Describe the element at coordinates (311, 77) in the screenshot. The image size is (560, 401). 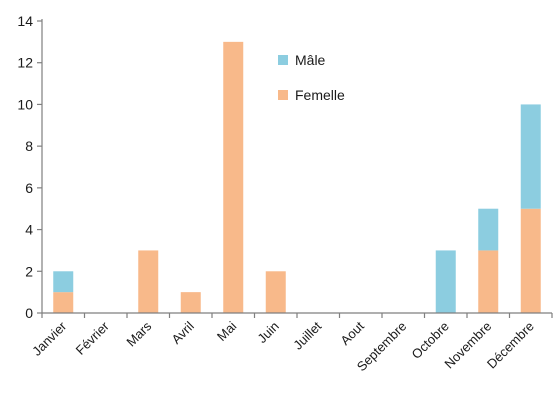
I see `legend: Mâle Femelle` at that location.